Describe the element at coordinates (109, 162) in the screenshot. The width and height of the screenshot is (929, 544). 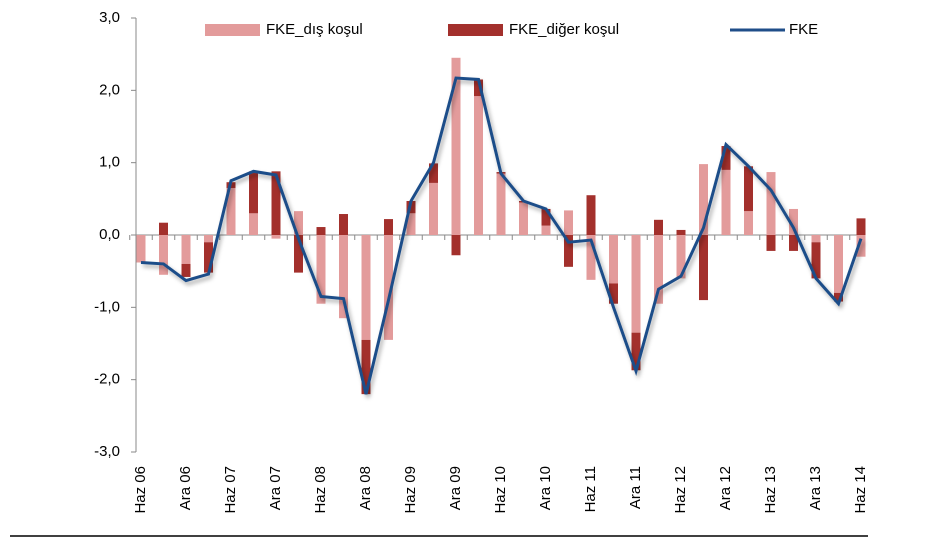
I see `y-tick-label: 1,0` at that location.